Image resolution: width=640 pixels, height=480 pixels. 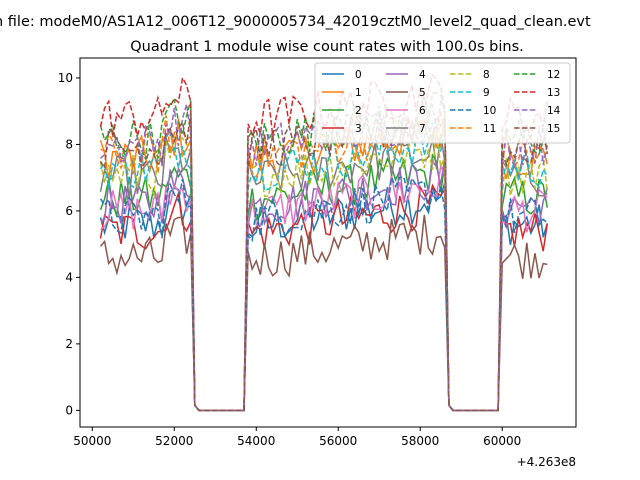 What do you see at coordinates (422, 111) in the screenshot?
I see `legend-label: 6` at bounding box center [422, 111].